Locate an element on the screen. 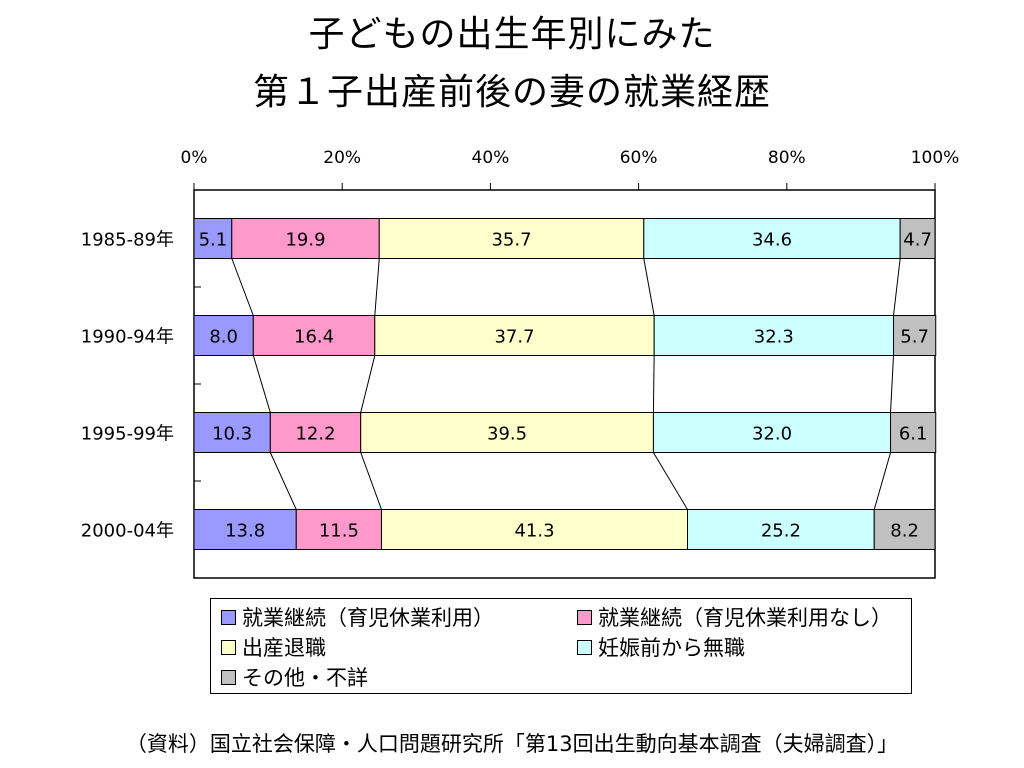  bar-value-label: 6.1 is located at coordinates (913, 434).